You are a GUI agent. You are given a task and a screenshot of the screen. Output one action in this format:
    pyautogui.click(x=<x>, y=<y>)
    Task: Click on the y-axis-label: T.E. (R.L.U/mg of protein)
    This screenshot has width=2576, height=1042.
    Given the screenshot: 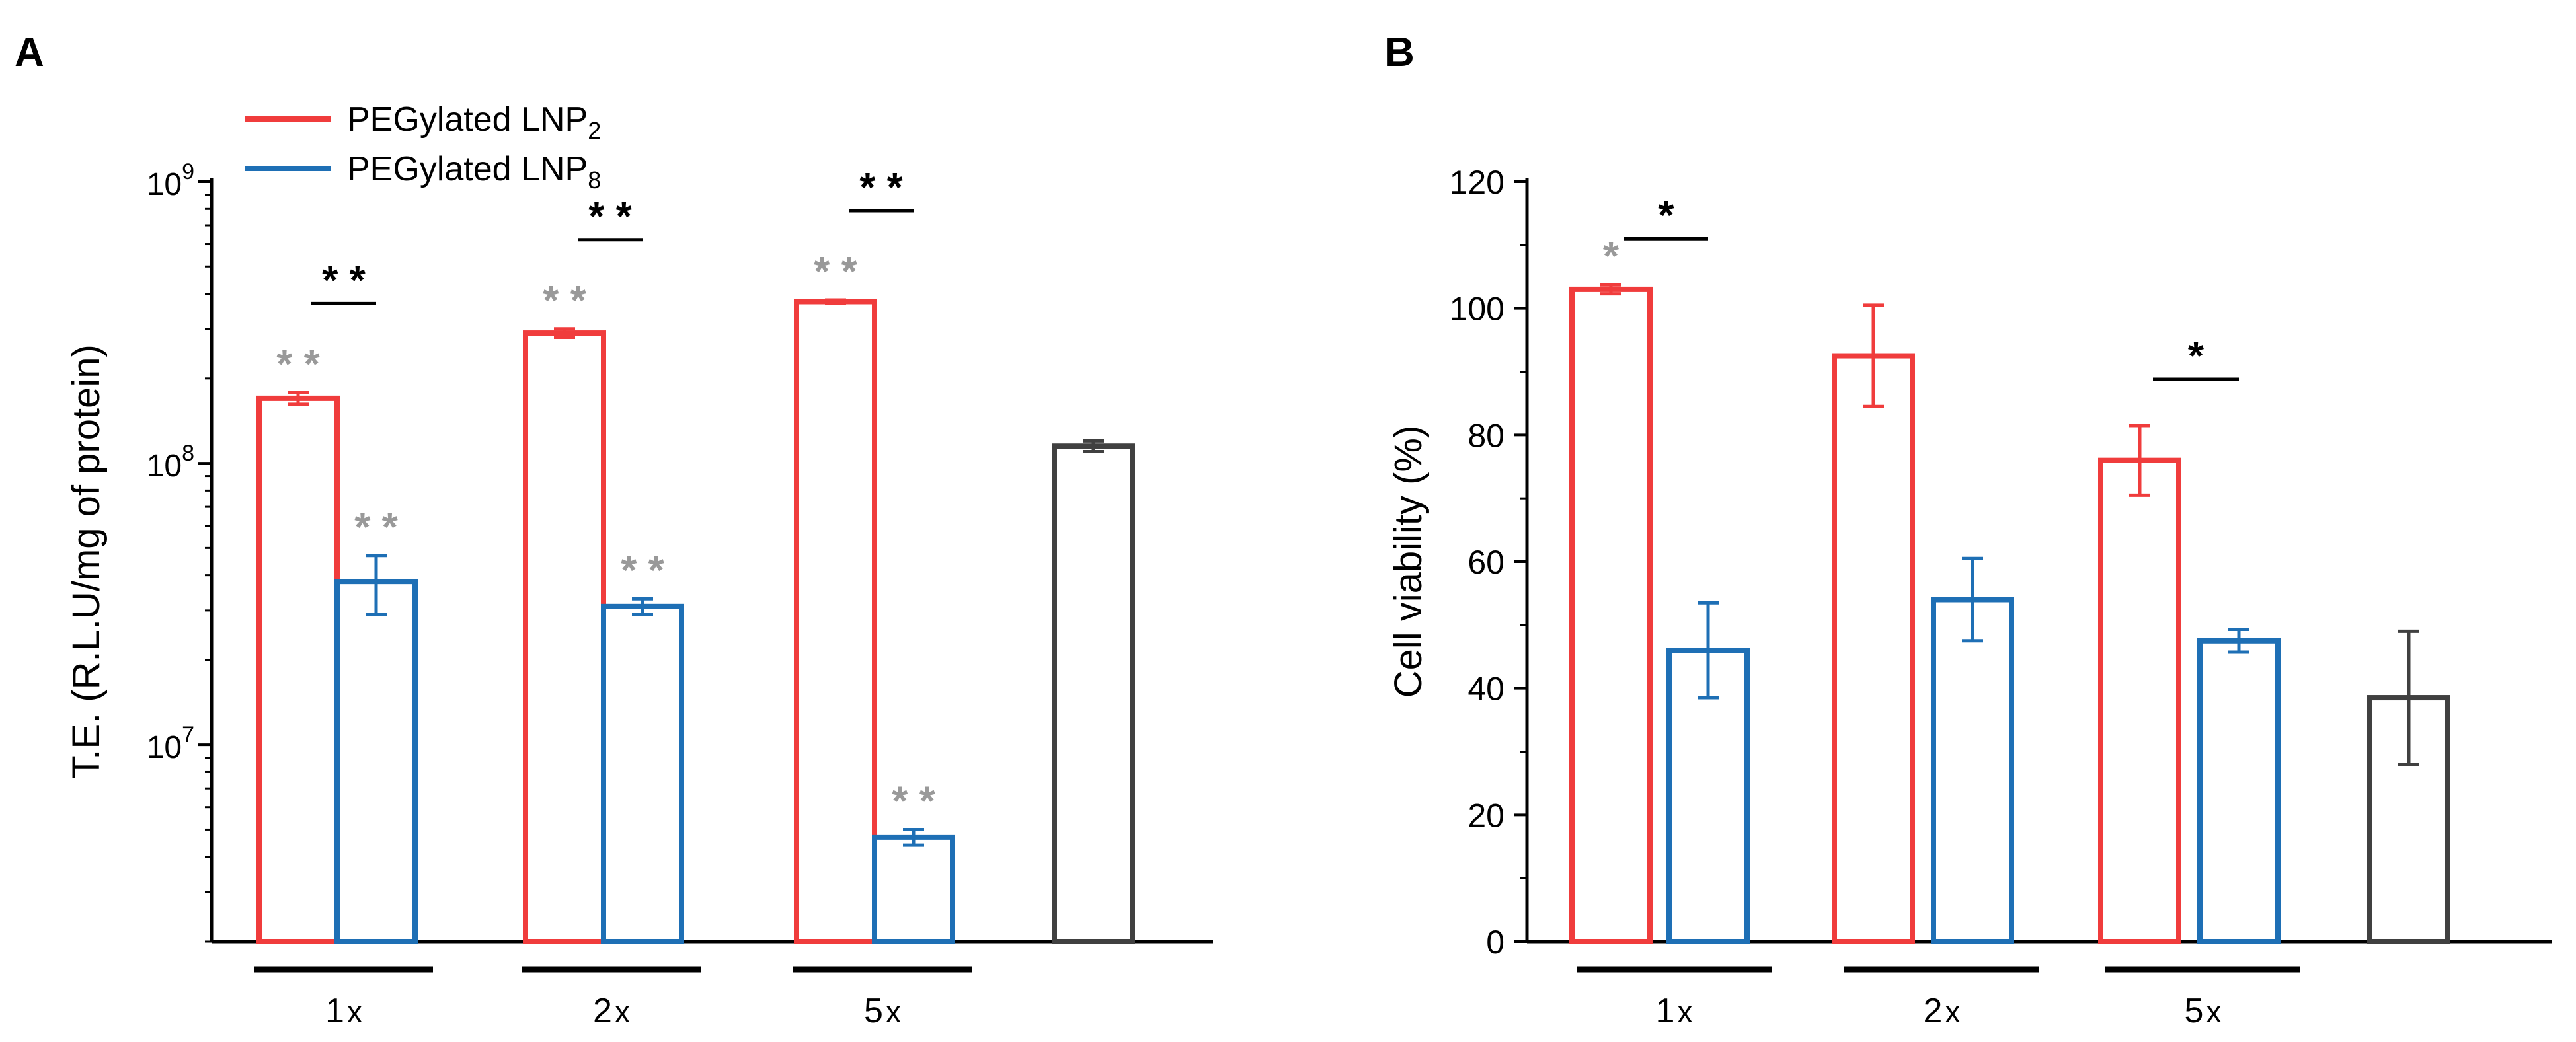 What is the action you would take?
    pyautogui.click(x=86, y=561)
    